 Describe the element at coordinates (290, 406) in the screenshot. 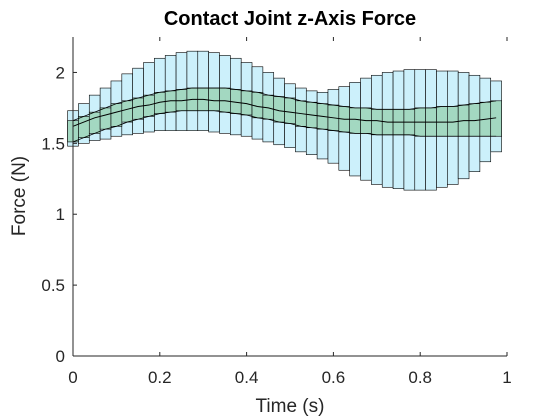

I see `x-axis-label: Time (s)` at that location.